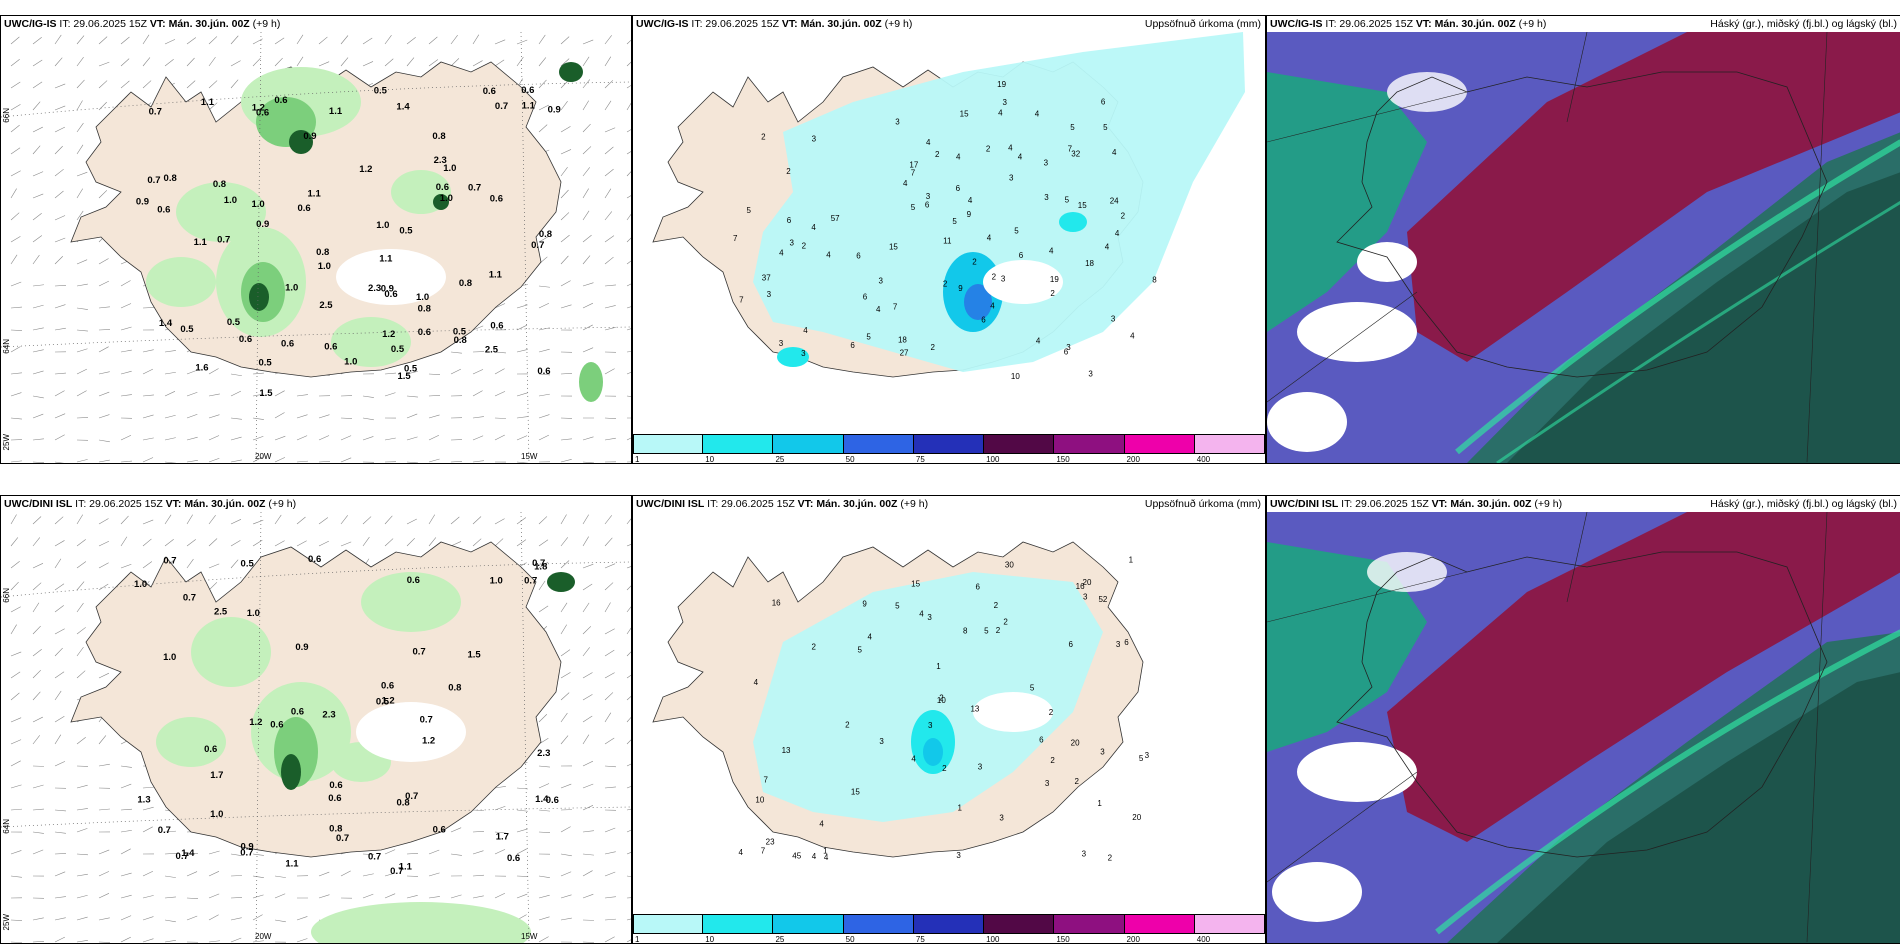  What do you see at coordinates (143, 800) in the screenshot?
I see `precip-label: 1.3` at bounding box center [143, 800].